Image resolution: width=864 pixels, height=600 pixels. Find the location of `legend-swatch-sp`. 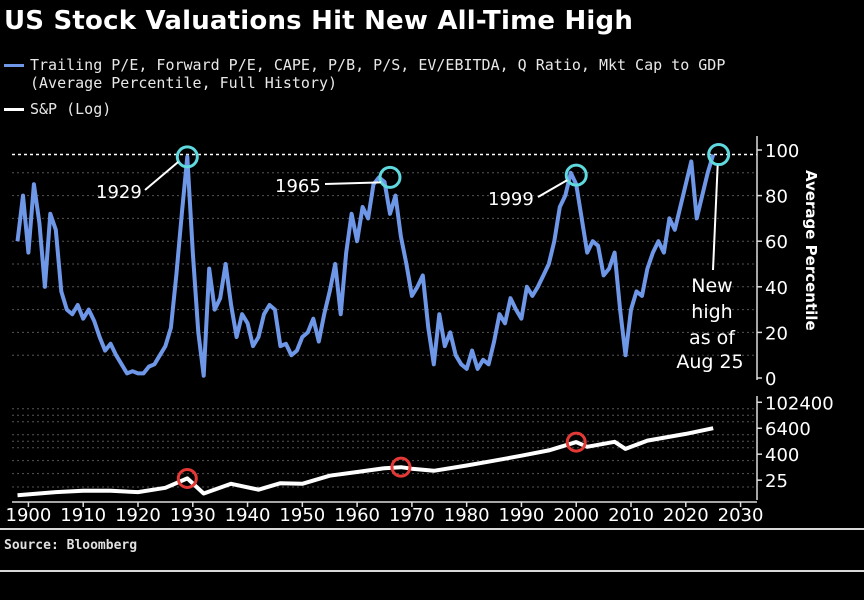

legend-swatch-sp is located at coordinates (14, 109).